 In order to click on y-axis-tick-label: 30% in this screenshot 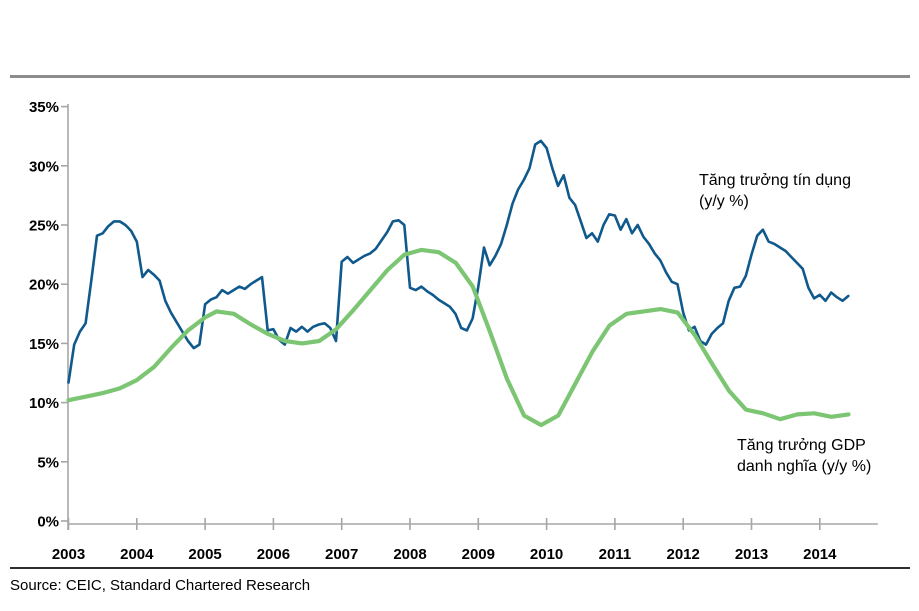, I will do `click(44, 166)`.